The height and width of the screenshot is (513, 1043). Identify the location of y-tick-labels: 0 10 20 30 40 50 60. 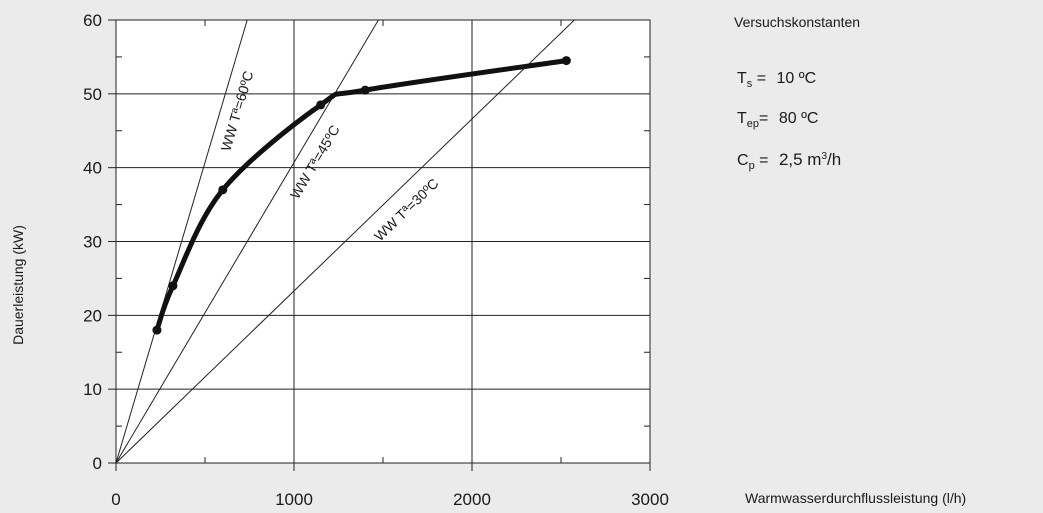
(92, 242).